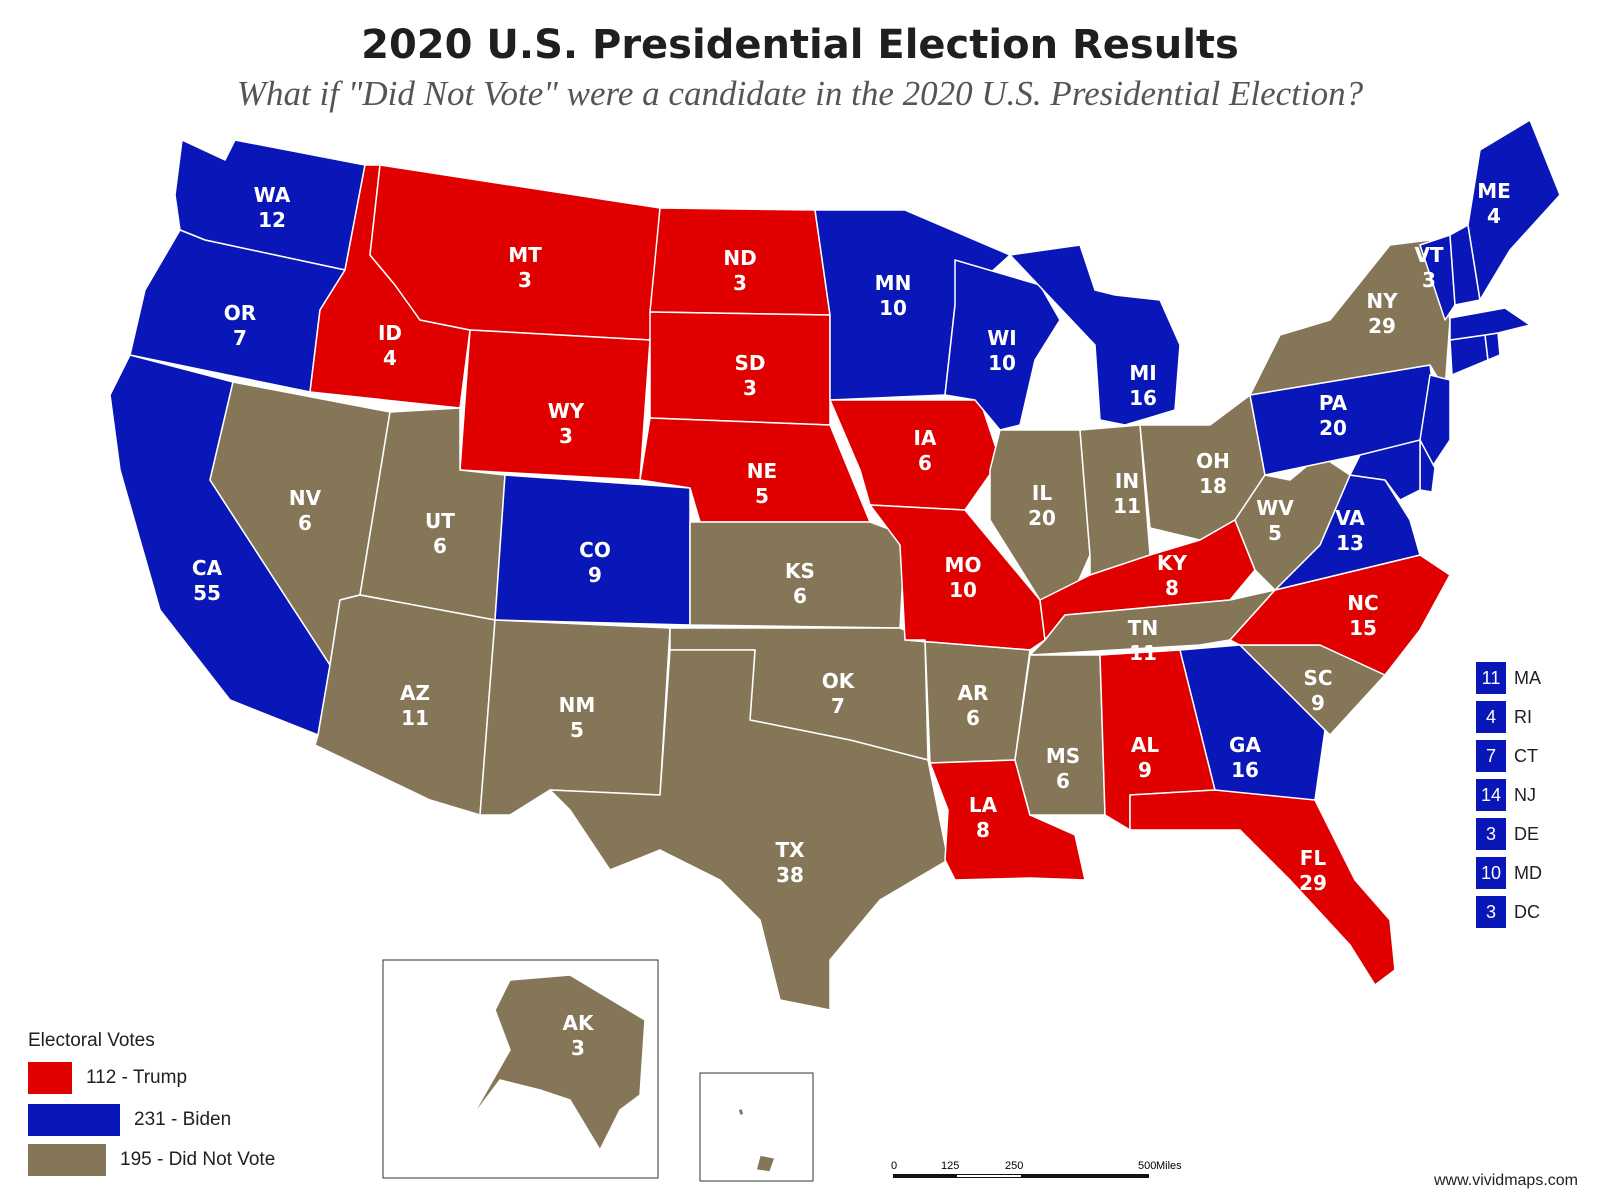  I want to click on state-votes-sc: 9, so click(1318, 703).